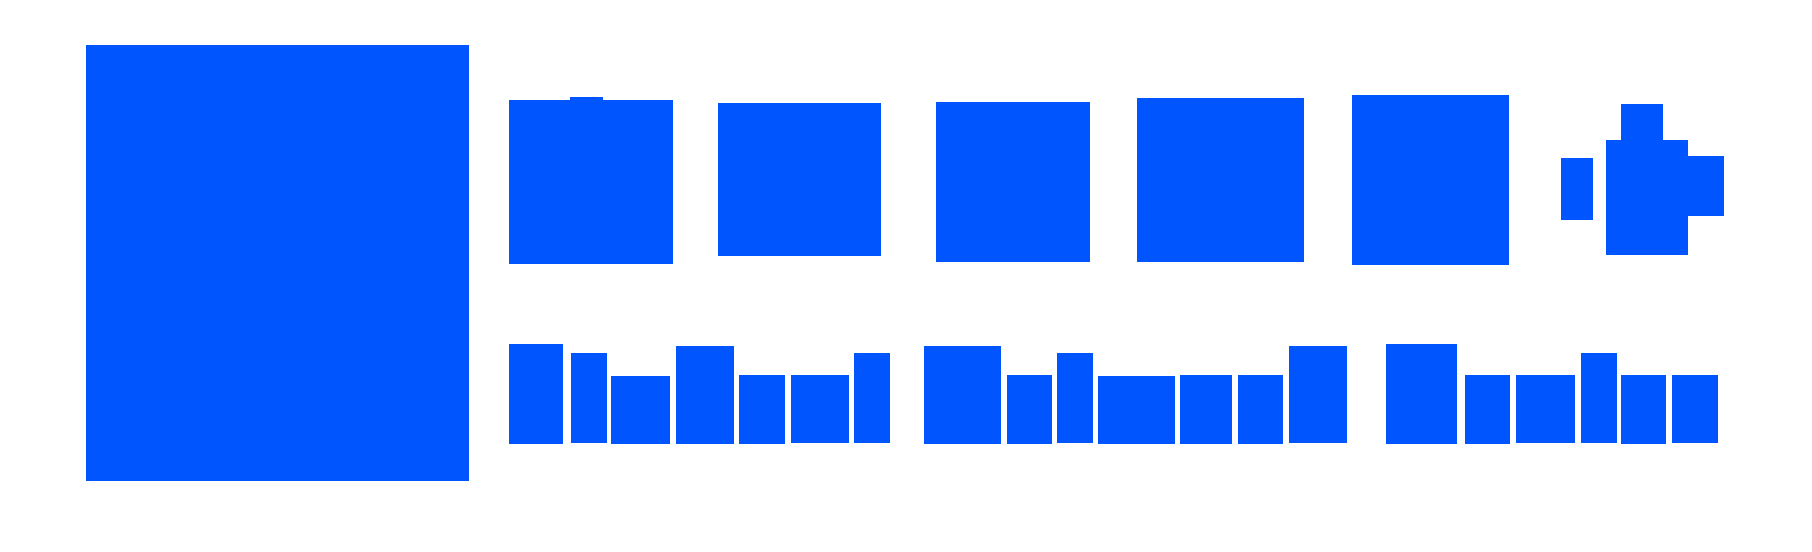 This screenshot has width=1812, height=552. I want to click on plus-sign-body, so click(1647, 205).